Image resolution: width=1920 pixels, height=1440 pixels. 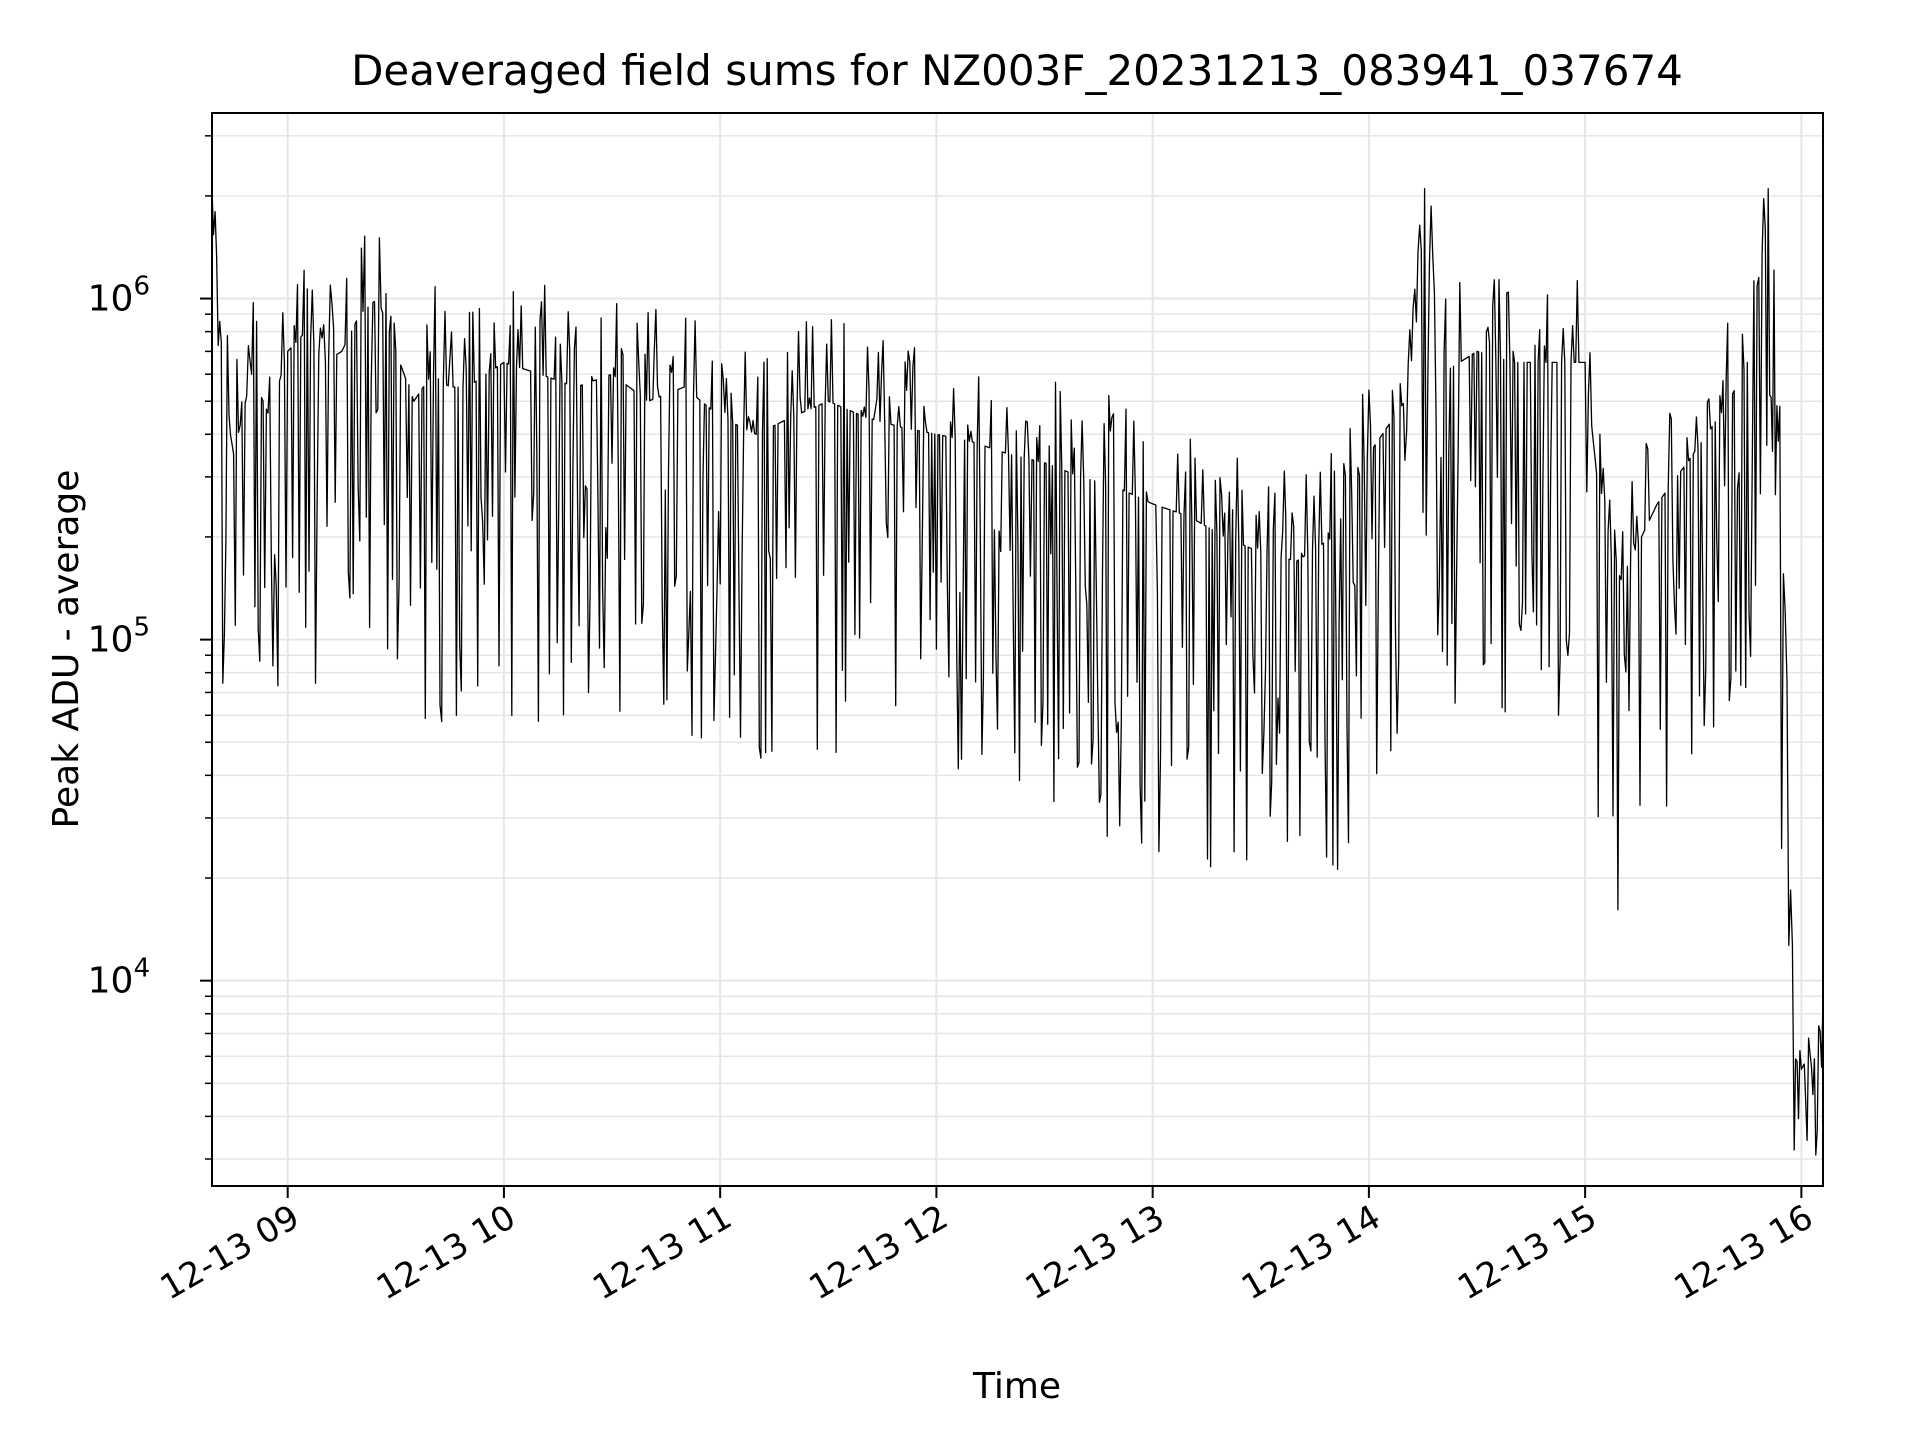 What do you see at coordinates (141, 287) in the screenshot?
I see `y-tick-label-exponent: 6` at bounding box center [141, 287].